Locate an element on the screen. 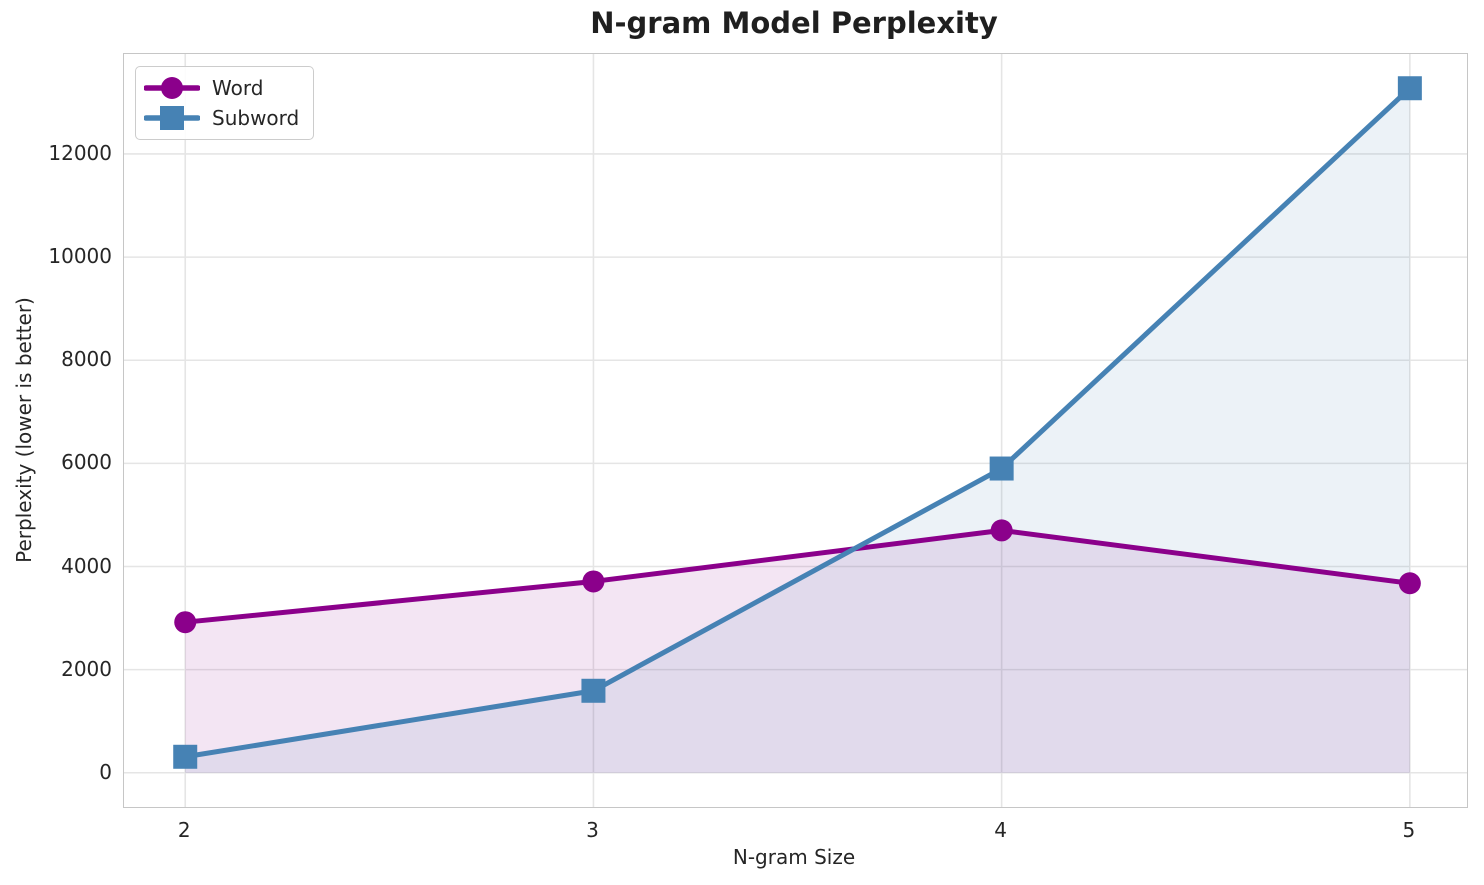  y-tick-label: 6000 is located at coordinates (86, 462).